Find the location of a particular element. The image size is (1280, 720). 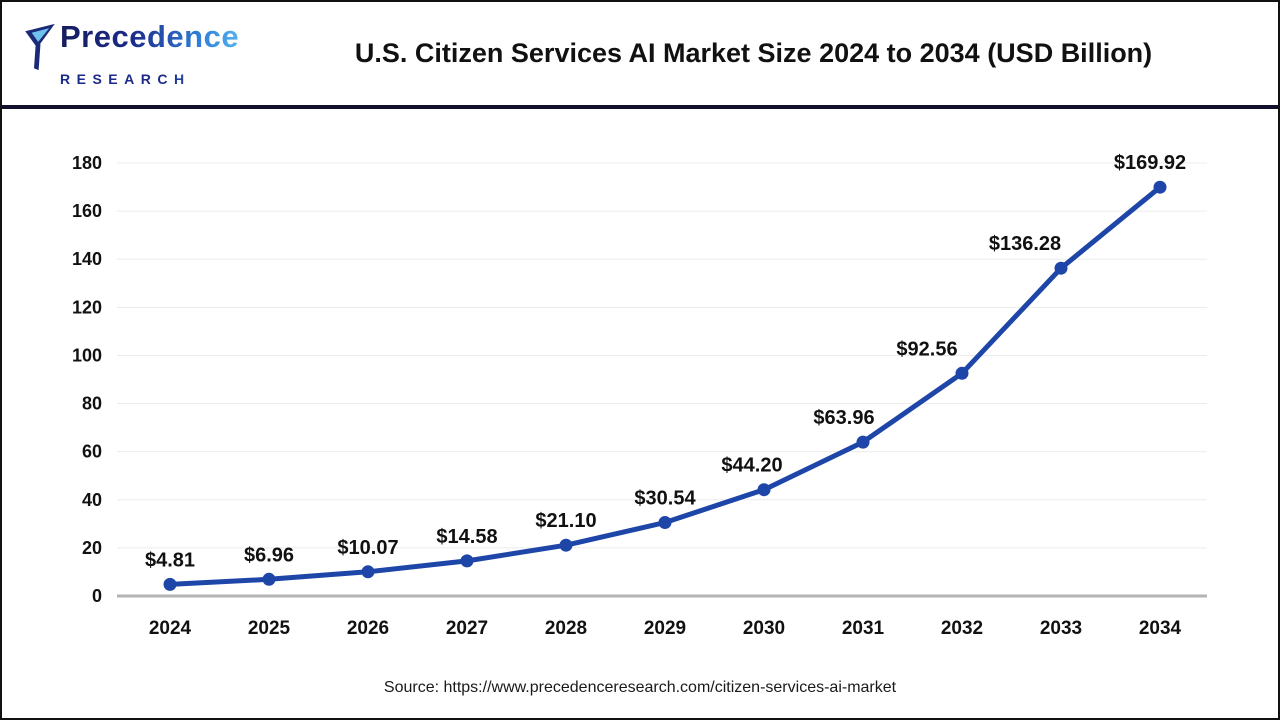

y-tick-label: 160 is located at coordinates (87, 211).